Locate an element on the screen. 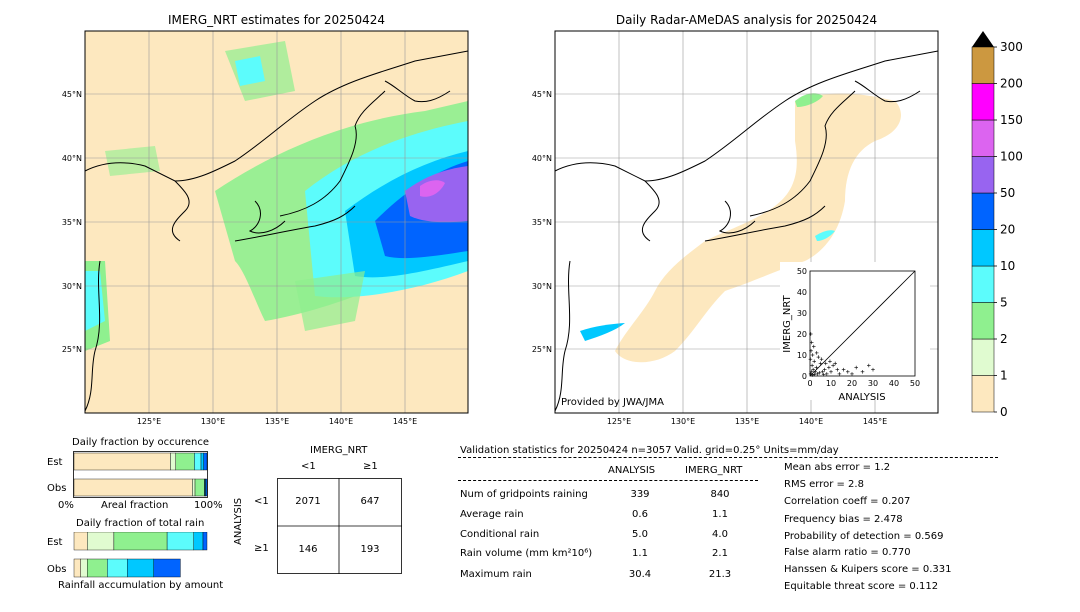 This screenshot has height=612, width=1080. left-lat-40: 40°N is located at coordinates (72, 158).